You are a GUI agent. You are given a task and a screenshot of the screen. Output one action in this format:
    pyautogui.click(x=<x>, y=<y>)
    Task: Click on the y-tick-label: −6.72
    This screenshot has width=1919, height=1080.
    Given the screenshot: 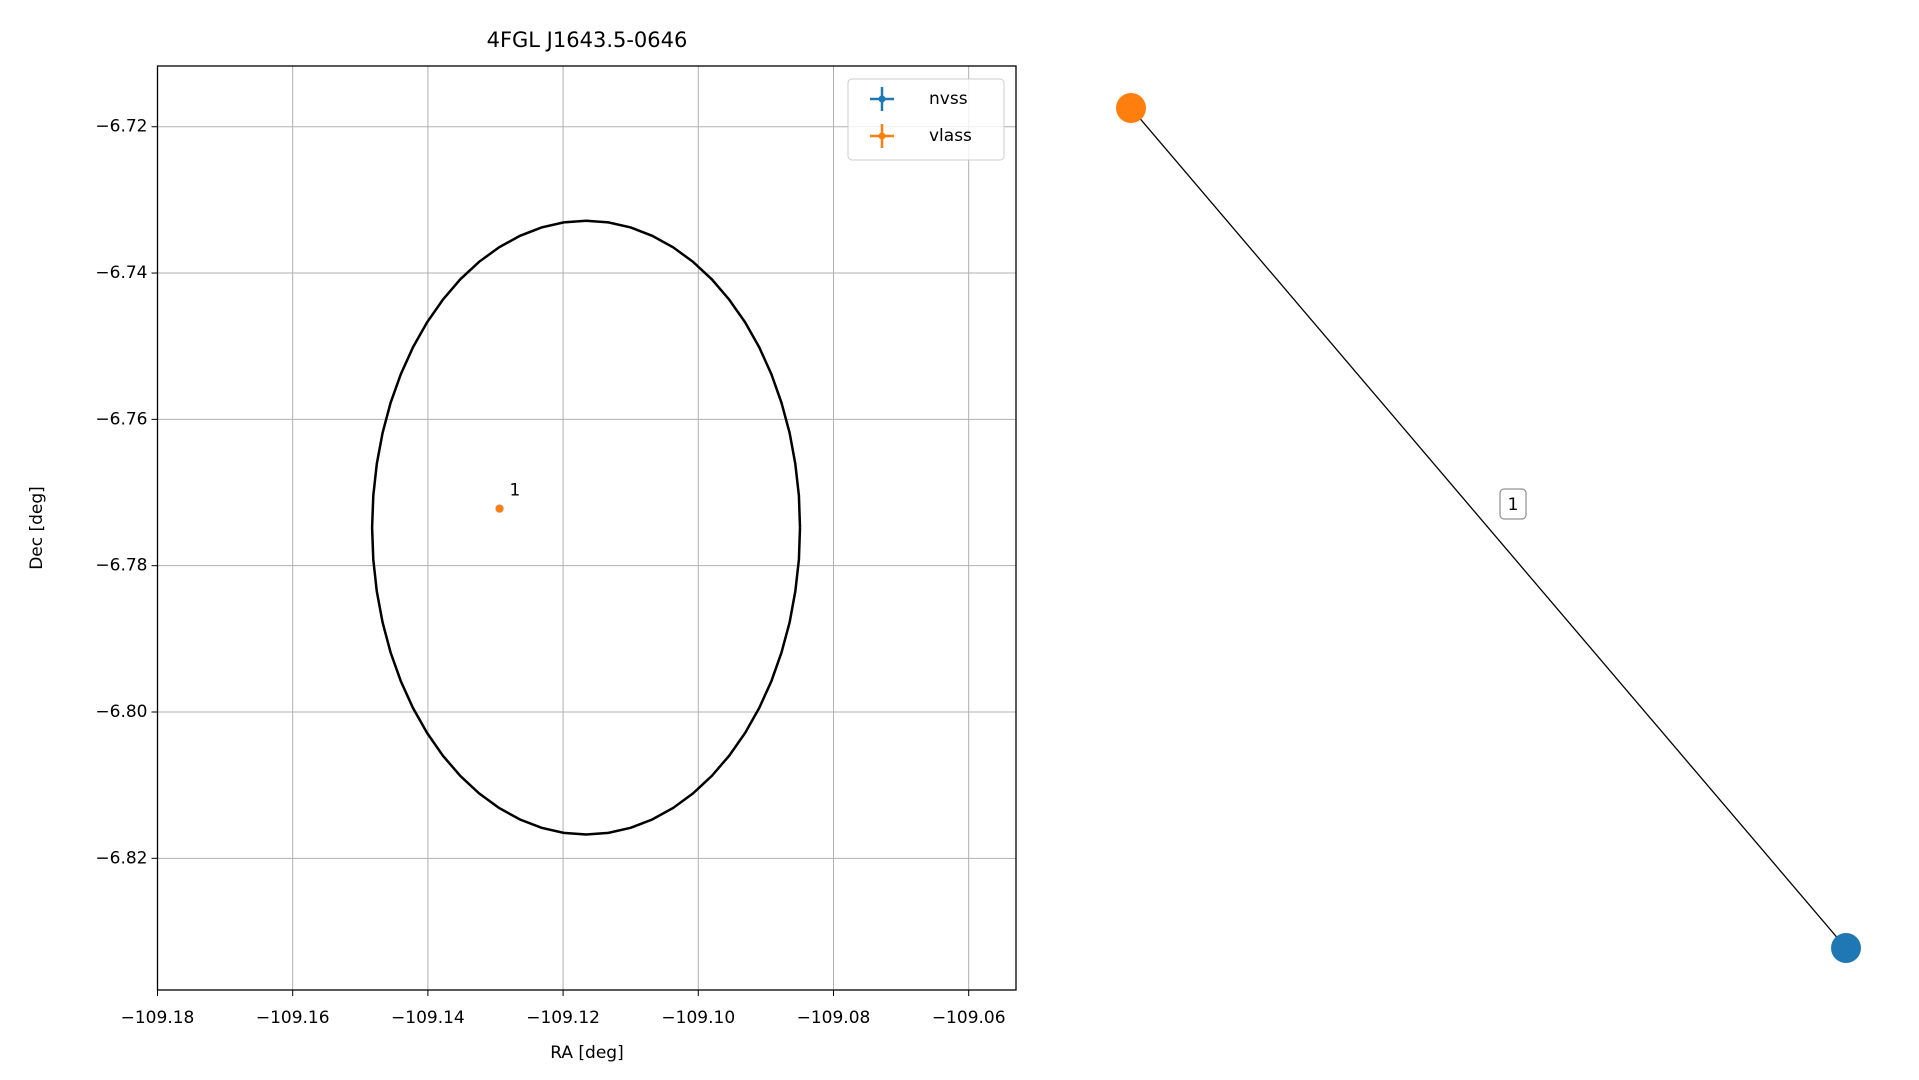 What is the action you would take?
    pyautogui.click(x=121, y=127)
    